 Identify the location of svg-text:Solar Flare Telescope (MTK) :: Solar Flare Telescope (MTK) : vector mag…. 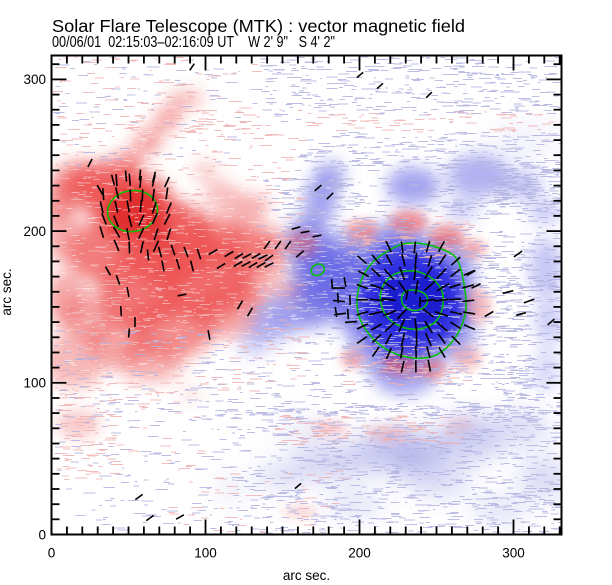
(258, 26).